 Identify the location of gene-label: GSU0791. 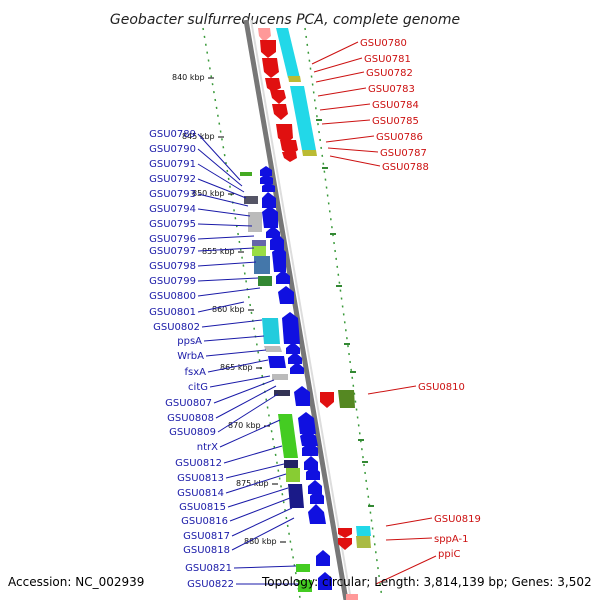
(172, 164).